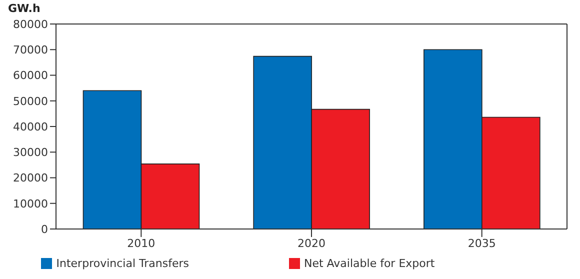 Image resolution: width=580 pixels, height=279 pixels. Describe the element at coordinates (122, 263) in the screenshot. I see `legend-label: Interprovincial Transfers` at that location.